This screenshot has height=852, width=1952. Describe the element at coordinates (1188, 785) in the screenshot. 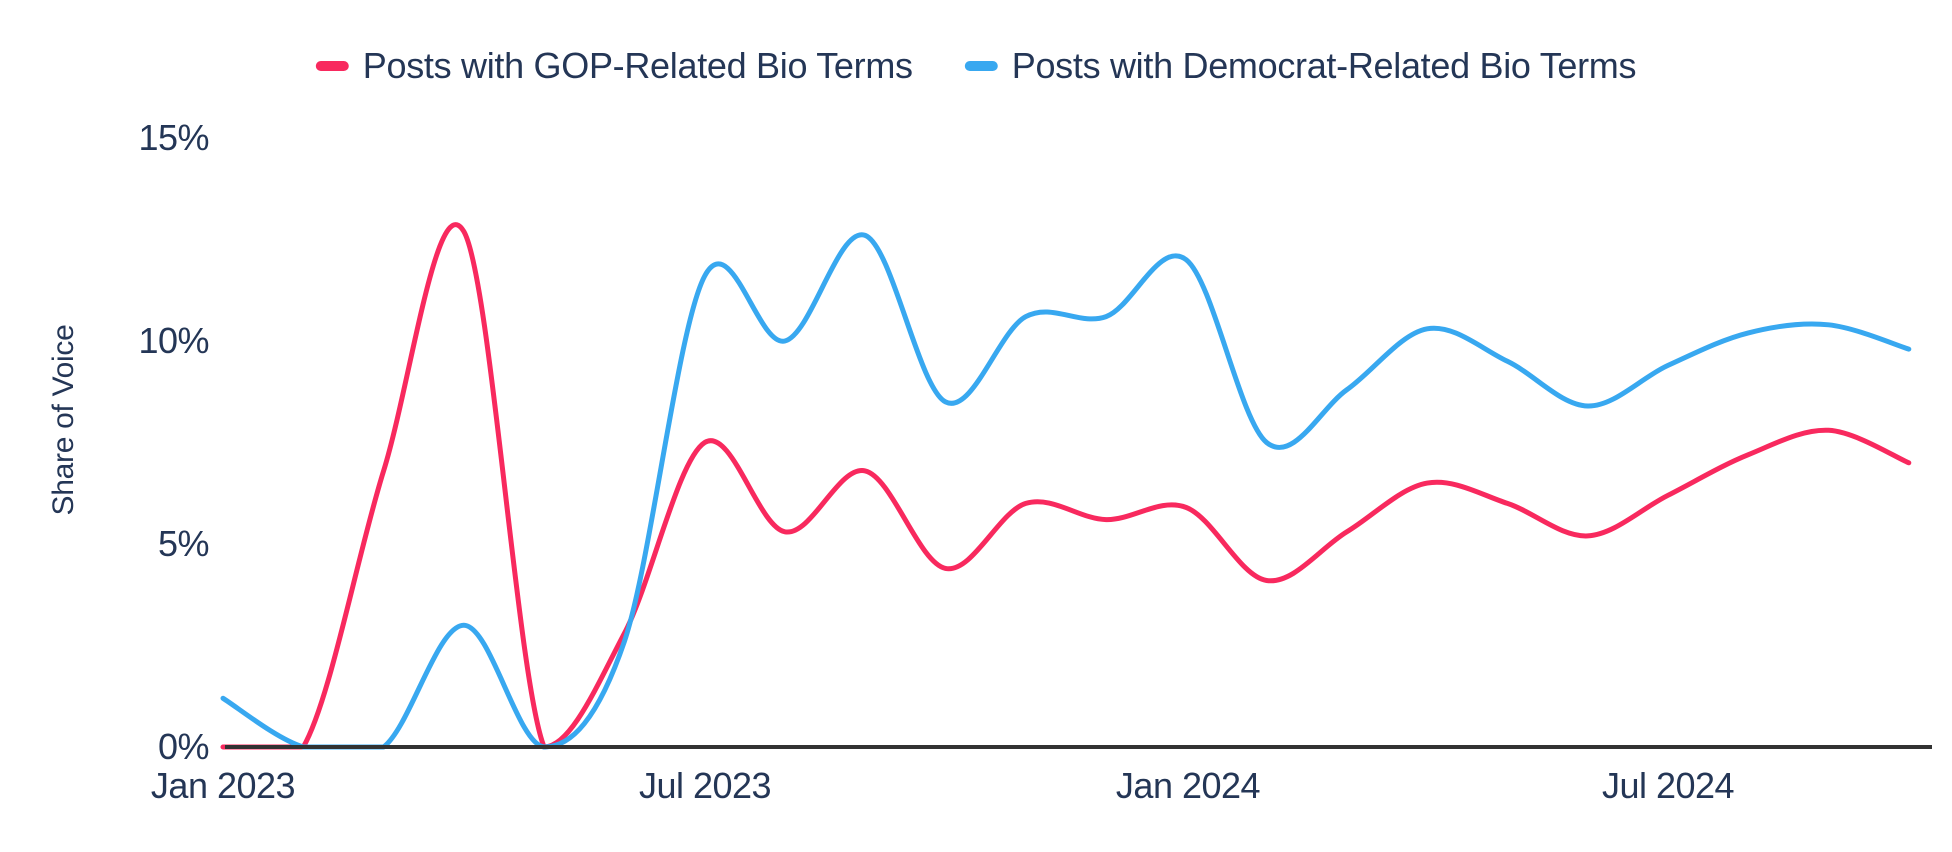

I see `x-tick-jan-2024: Jan 2024` at that location.